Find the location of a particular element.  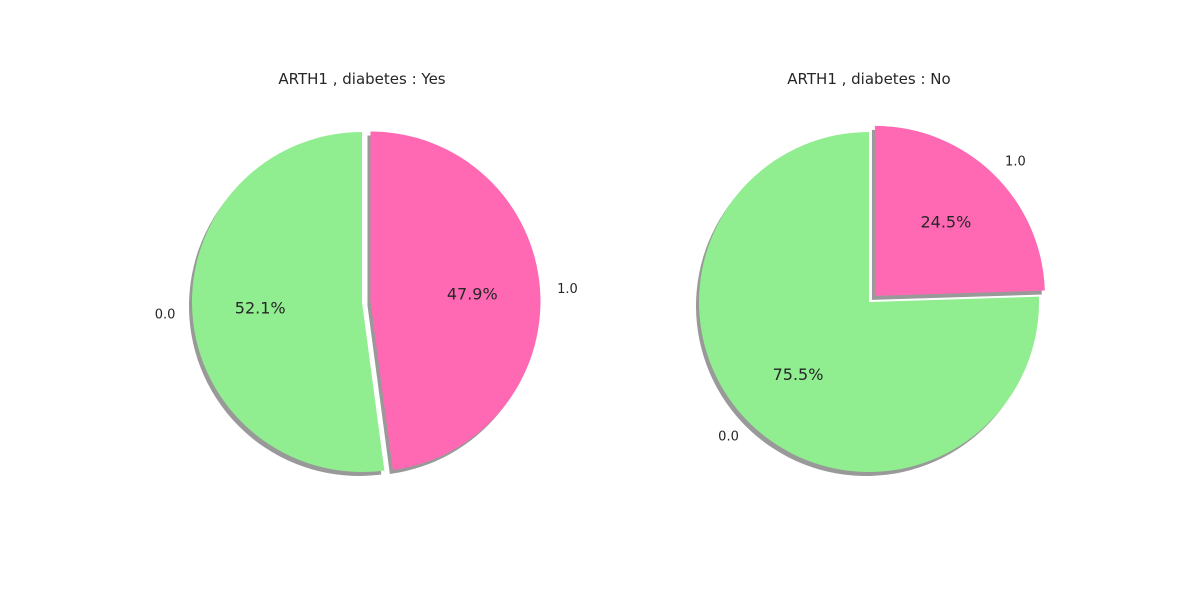

slice-percent-label: 24.5% is located at coordinates (945, 222).